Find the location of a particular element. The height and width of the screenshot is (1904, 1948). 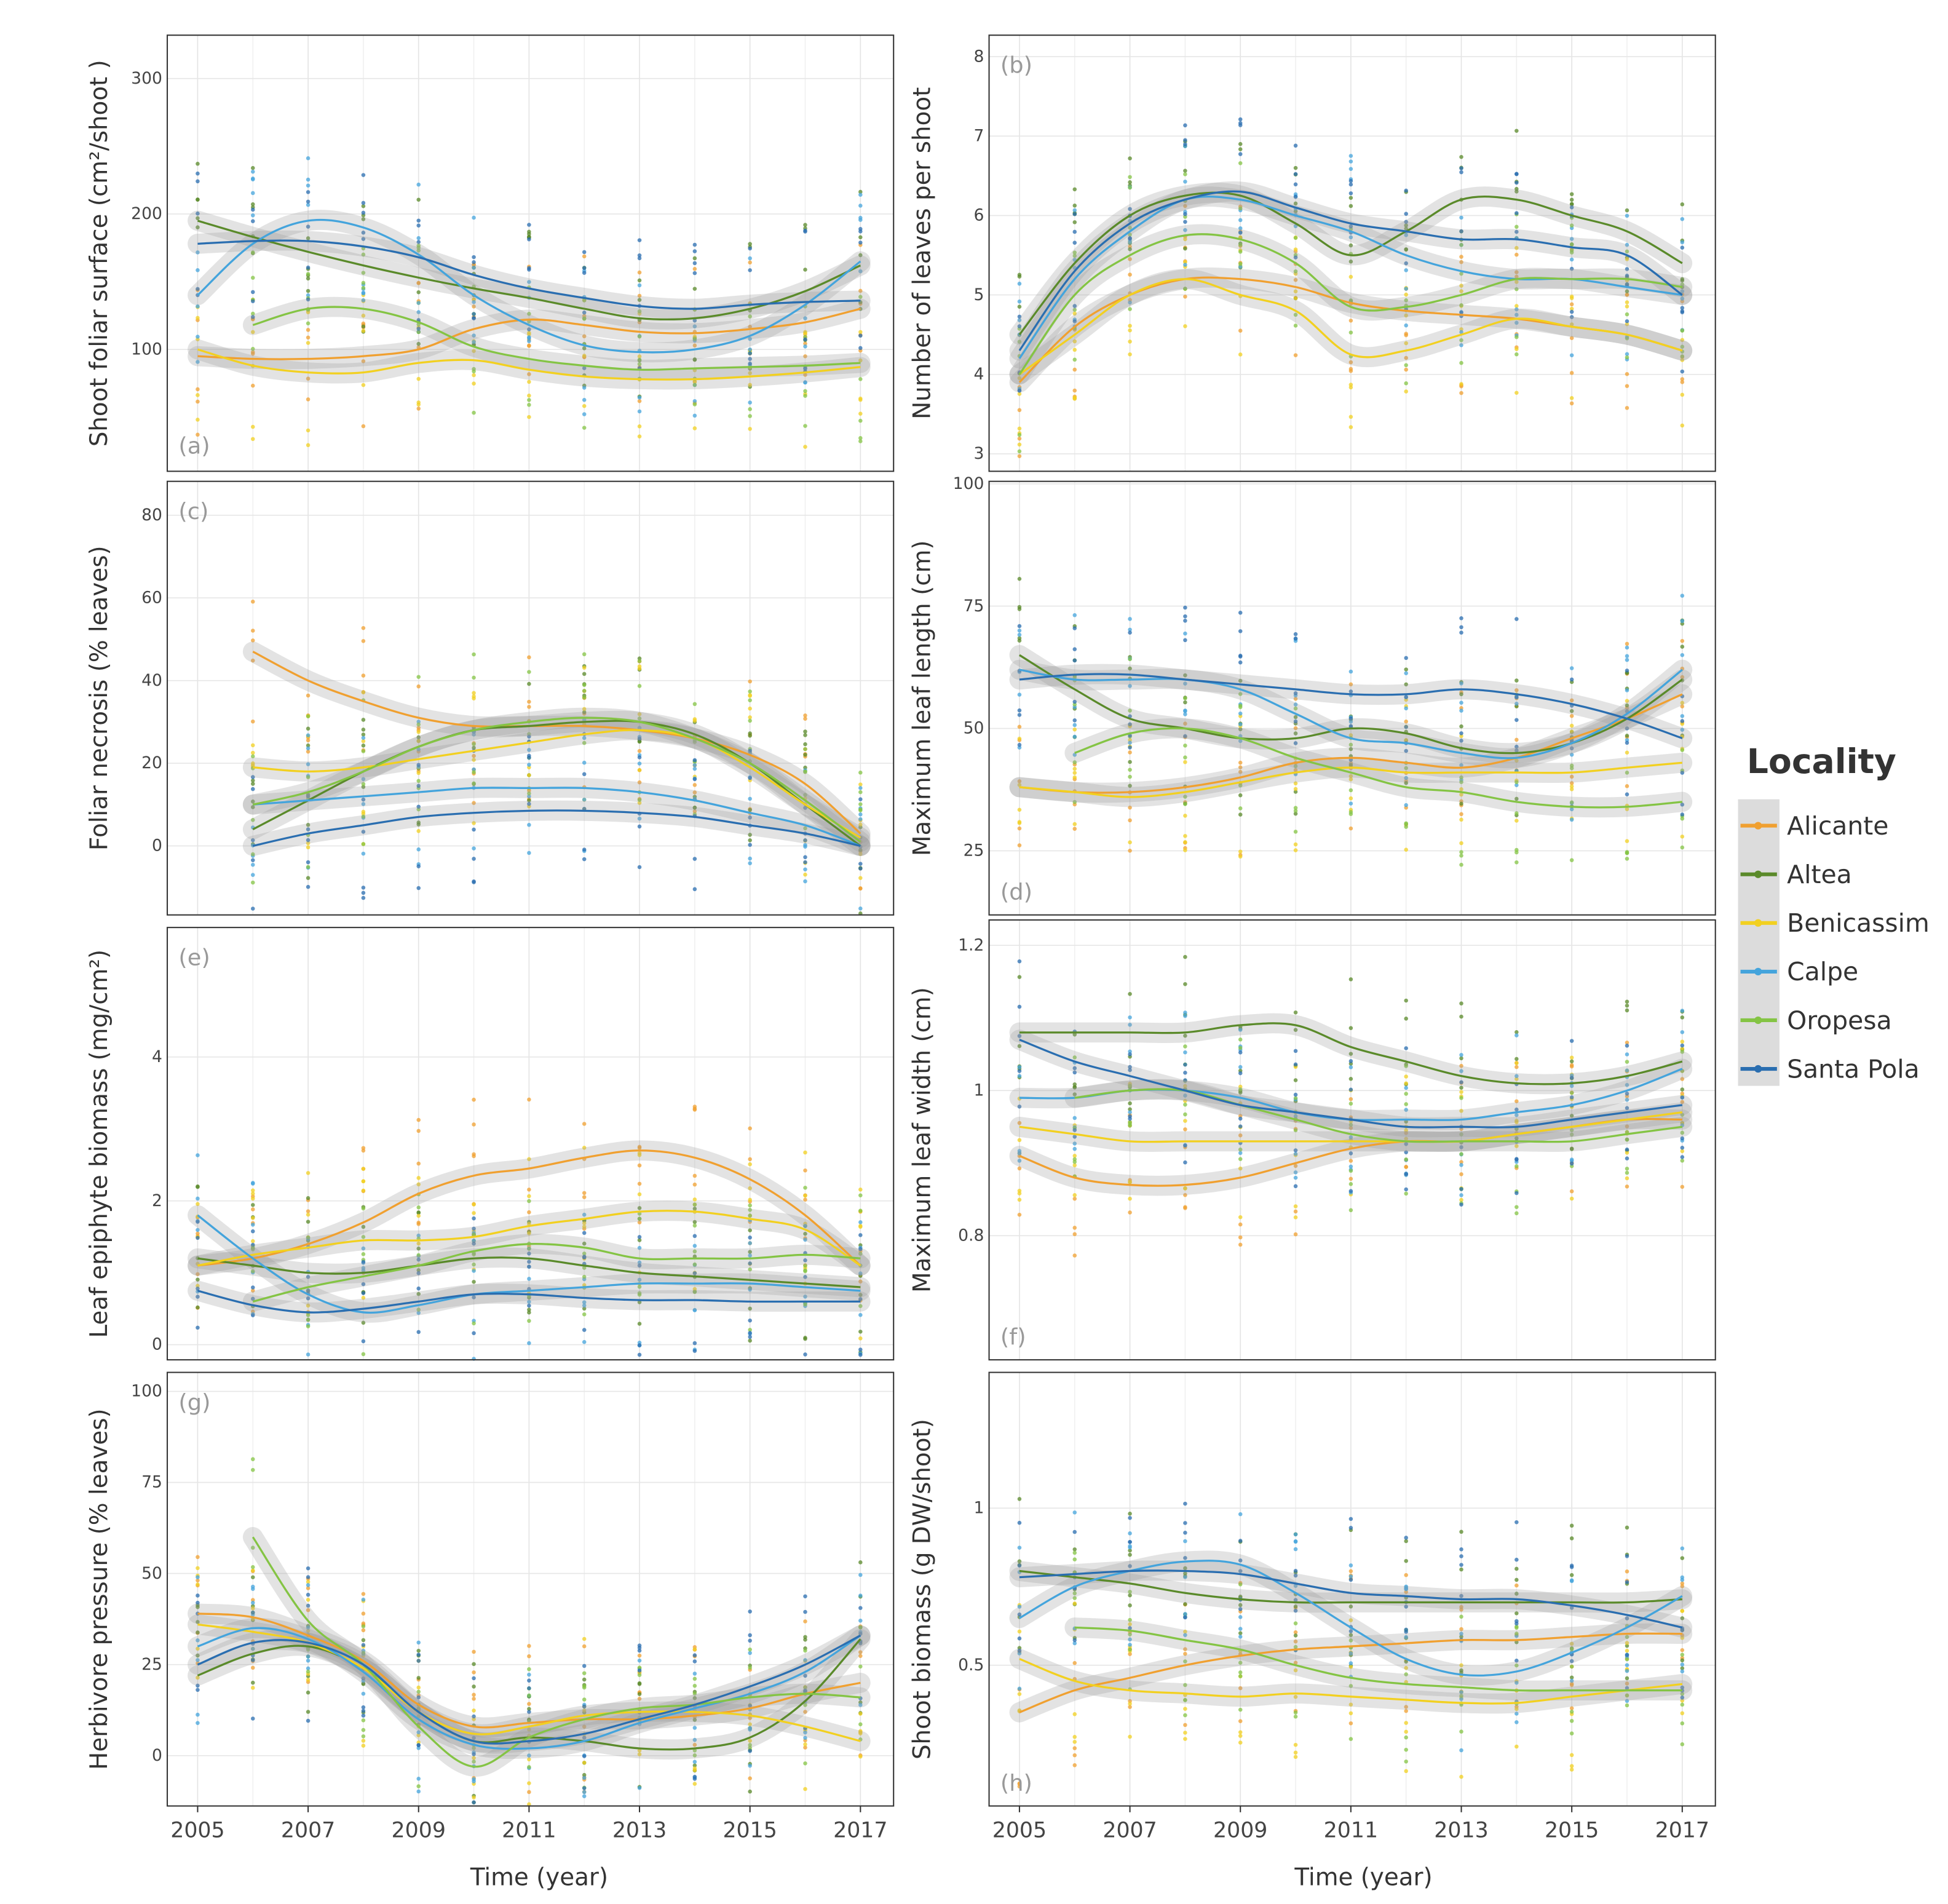

x-axis-title-left: Time (year) is located at coordinates (539, 1877).